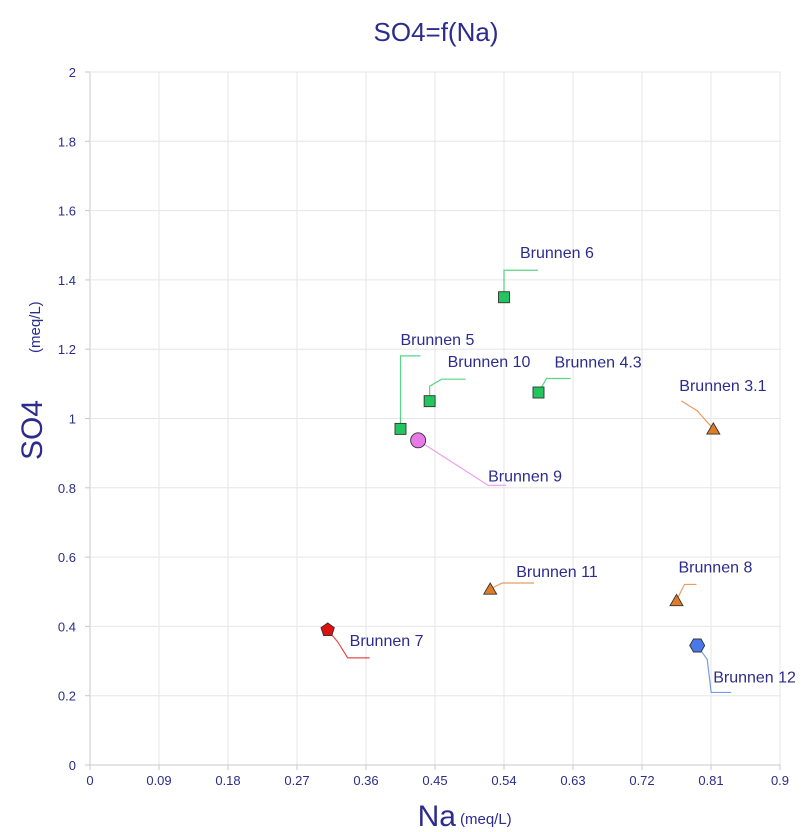  What do you see at coordinates (72, 72) in the screenshot?
I see `y-tick-label: 2` at bounding box center [72, 72].